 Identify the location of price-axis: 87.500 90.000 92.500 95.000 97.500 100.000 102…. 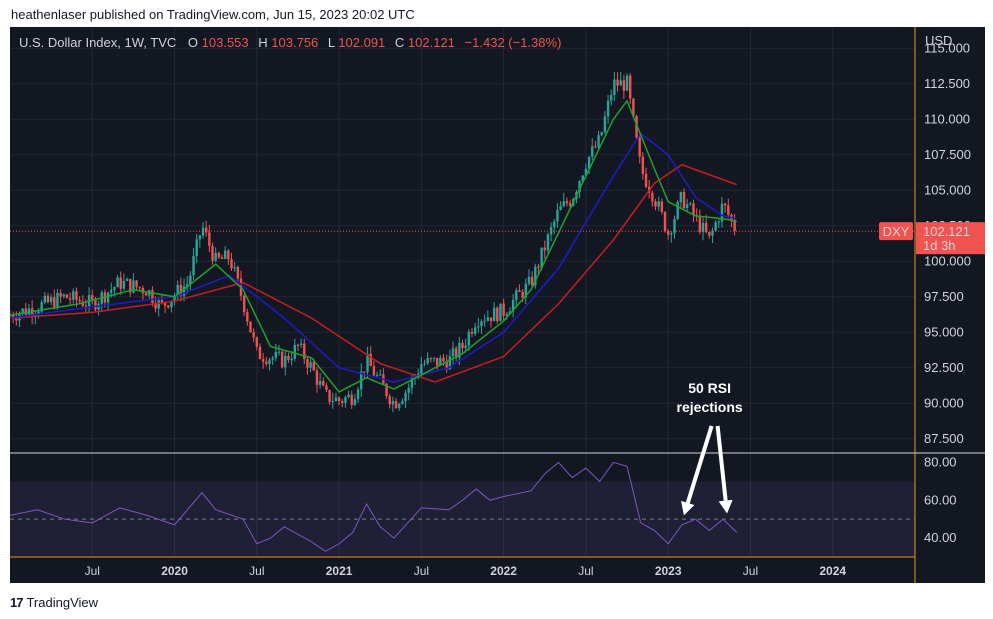
(947, 243).